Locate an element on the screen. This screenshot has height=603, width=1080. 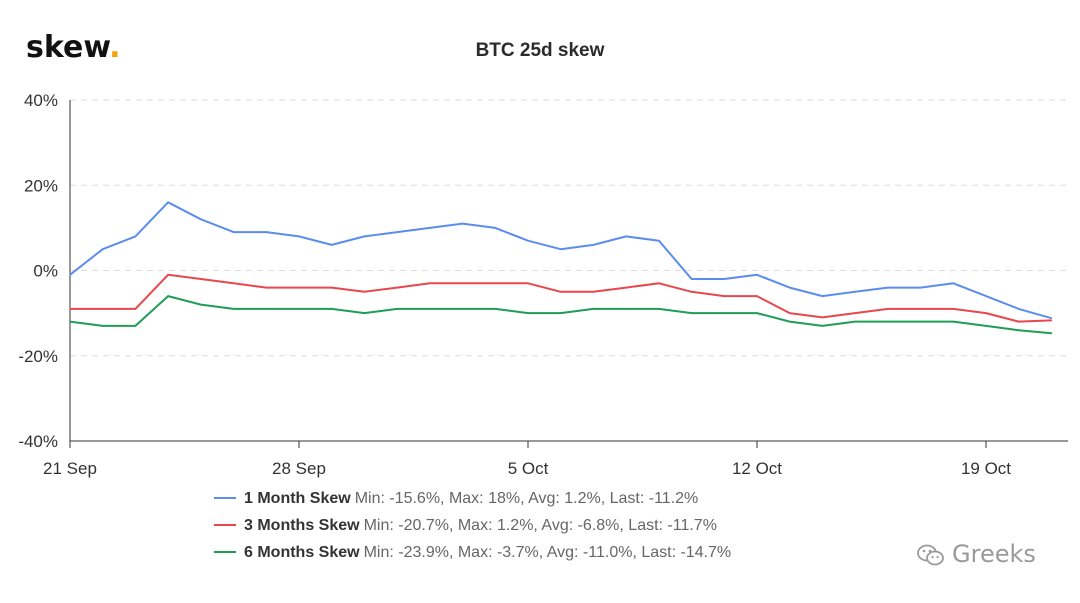
series-line-3m is located at coordinates (561, 298).